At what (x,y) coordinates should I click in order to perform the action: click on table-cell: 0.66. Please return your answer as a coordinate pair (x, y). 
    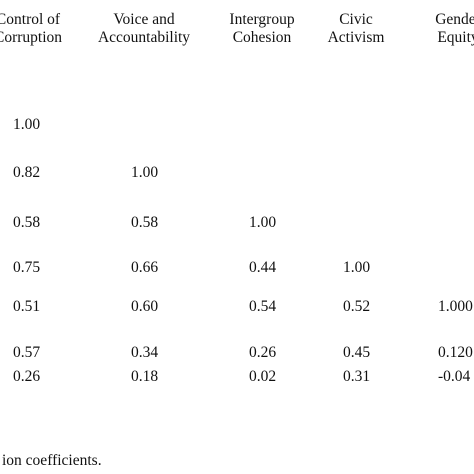
    Looking at the image, I should click on (145, 267).